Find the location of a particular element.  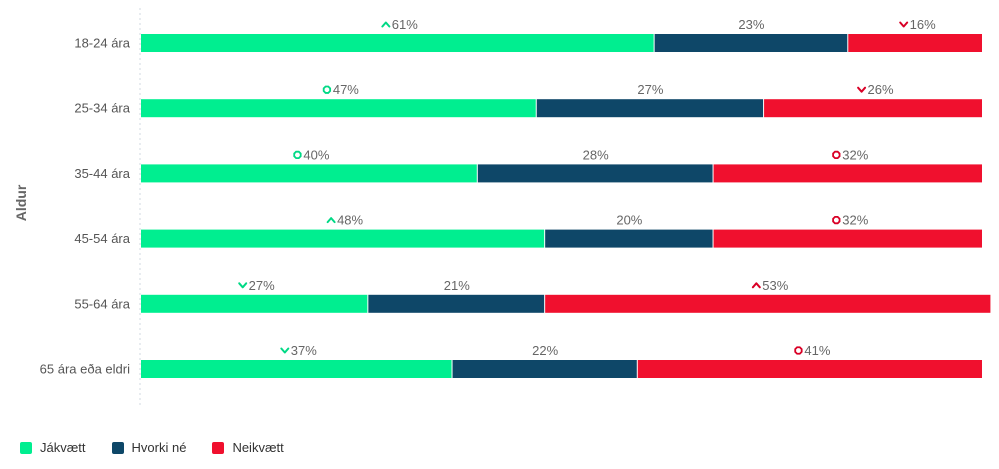

data-label: 37% is located at coordinates (304, 350).